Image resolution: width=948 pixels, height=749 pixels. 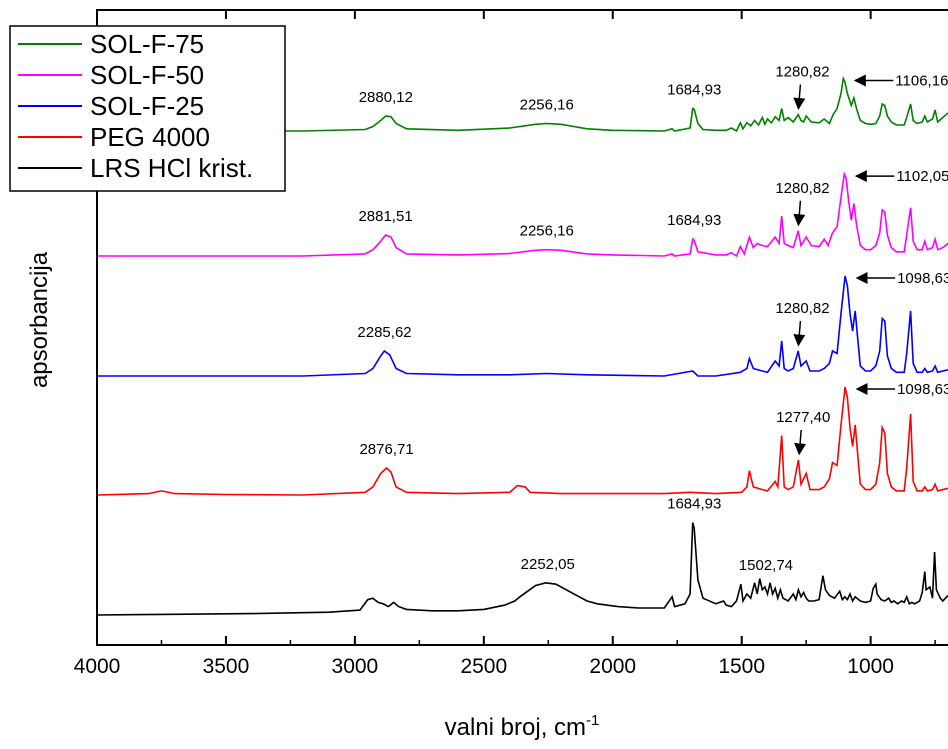 I want to click on annotation-label: 1106,16, so click(x=921, y=81).